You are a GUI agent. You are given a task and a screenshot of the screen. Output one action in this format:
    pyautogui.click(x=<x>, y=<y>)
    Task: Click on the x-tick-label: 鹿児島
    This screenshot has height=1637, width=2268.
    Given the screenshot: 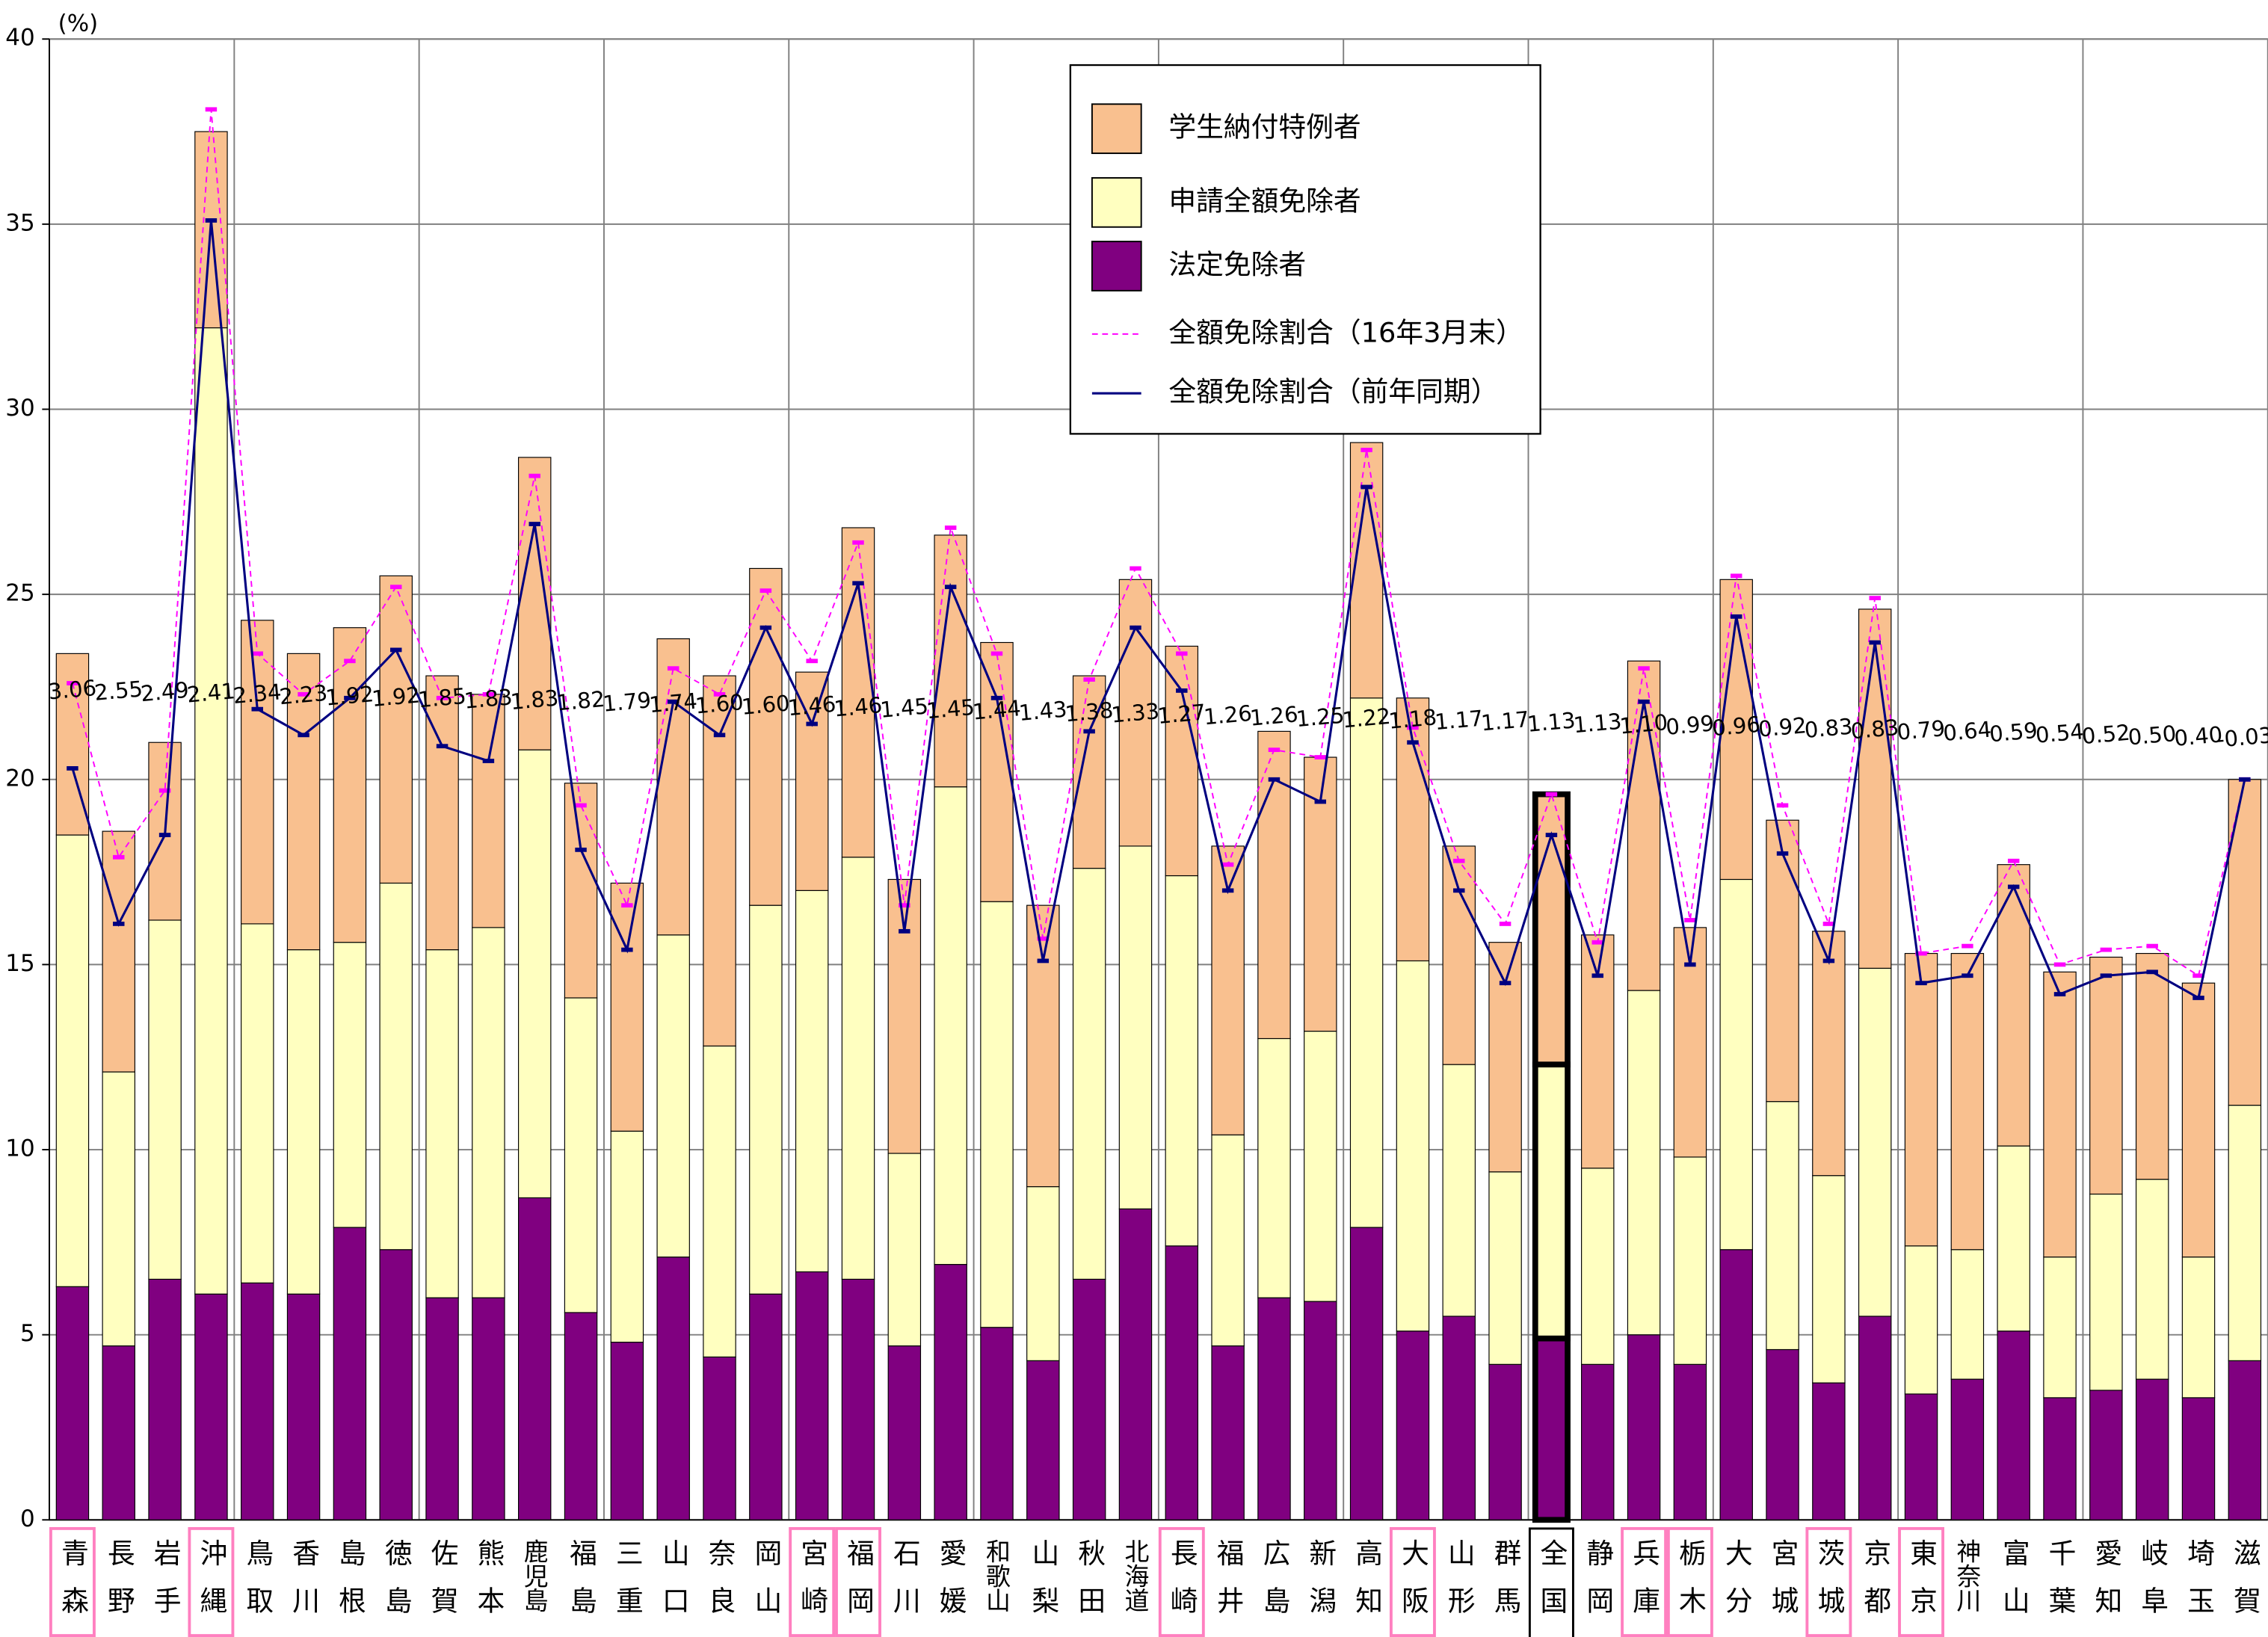 What is the action you would take?
    pyautogui.click(x=534, y=1575)
    